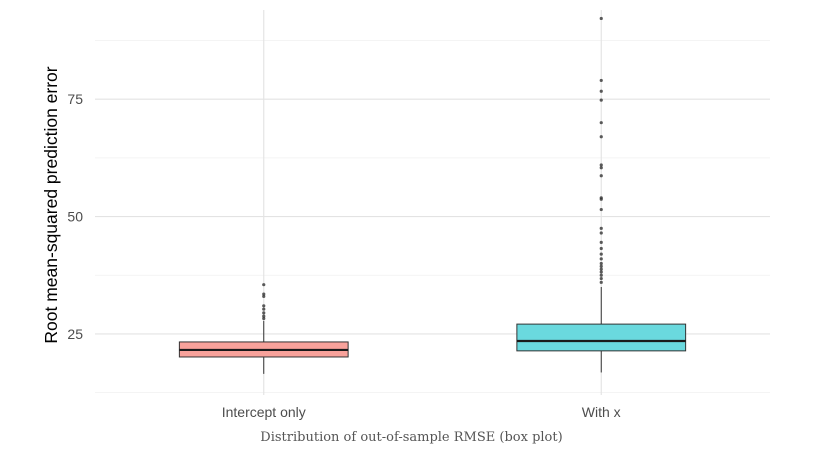 This screenshot has width=823, height=459. Describe the element at coordinates (75, 334) in the screenshot. I see `y-tick-label: 25` at that location.